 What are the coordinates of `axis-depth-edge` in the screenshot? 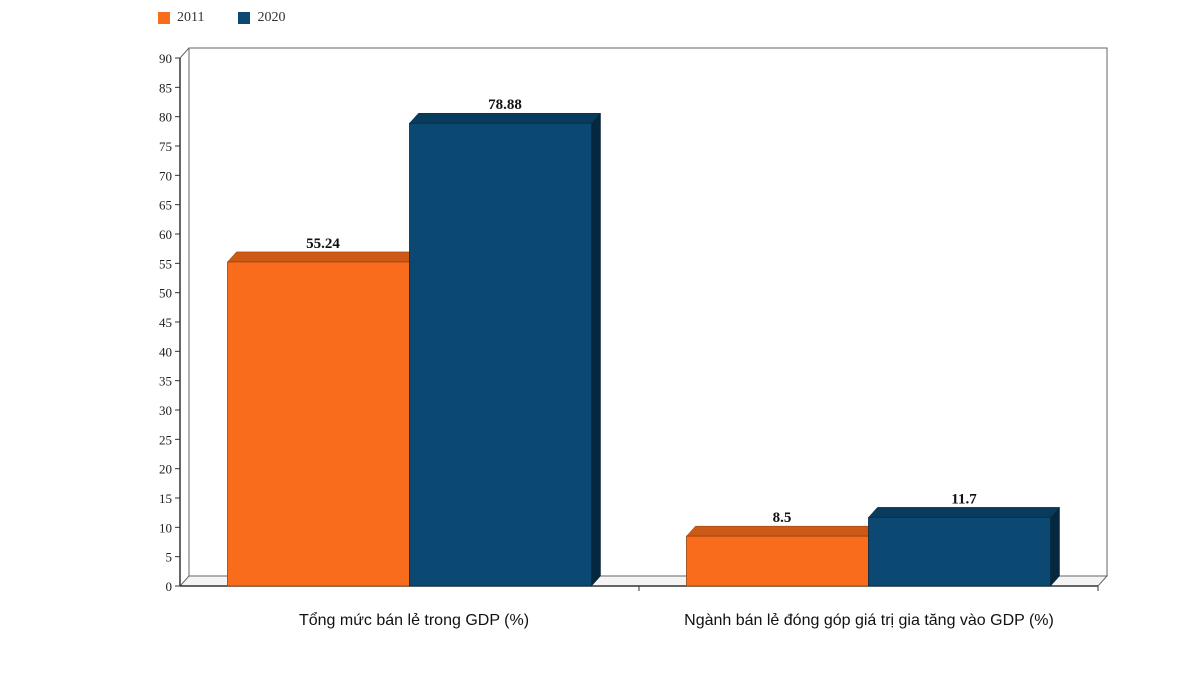 It's located at (184, 53).